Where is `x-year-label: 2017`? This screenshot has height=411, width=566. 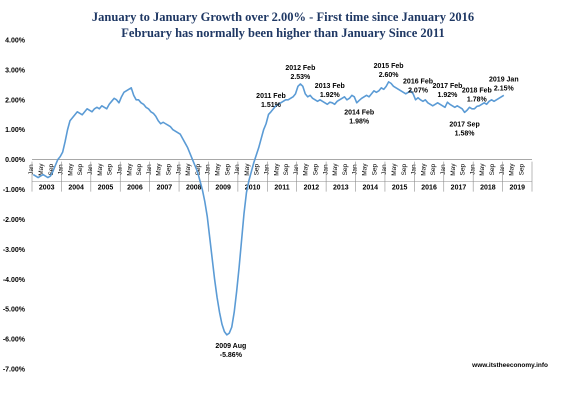
x-year-label: 2017 is located at coordinates (459, 188).